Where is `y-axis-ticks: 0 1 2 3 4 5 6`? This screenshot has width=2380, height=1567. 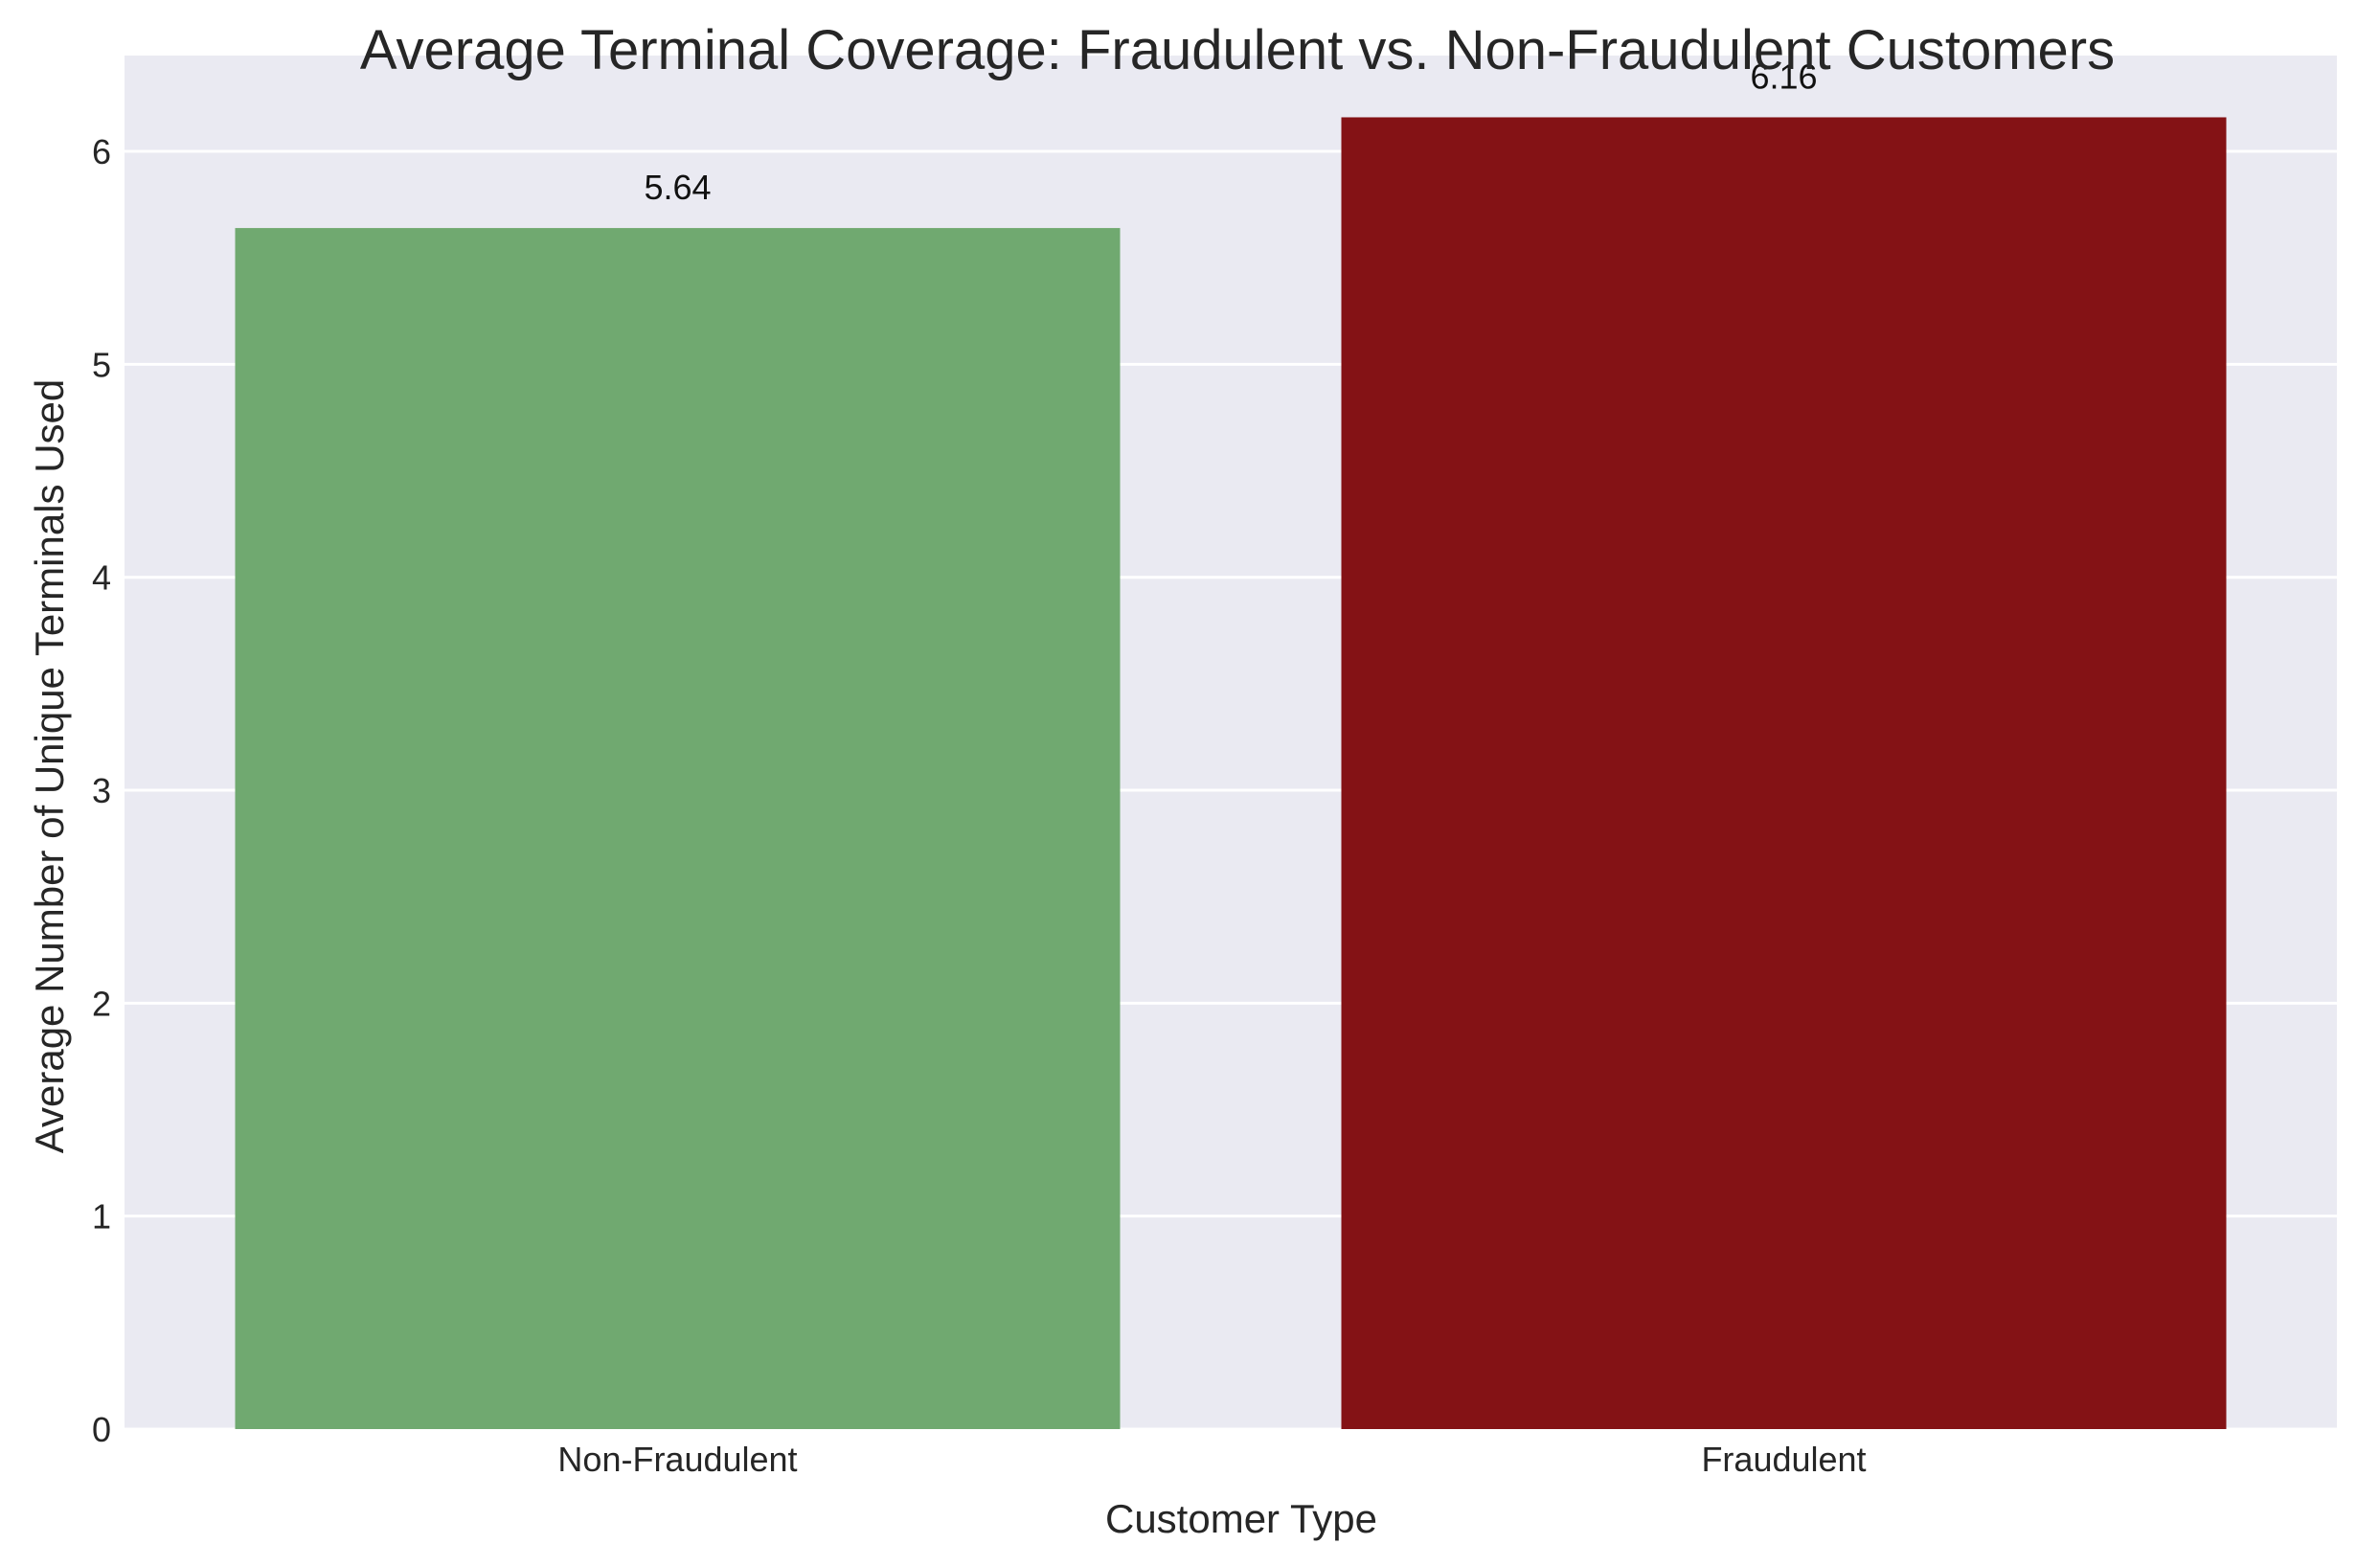 y-axis-ticks: 0 1 2 3 4 5 6 is located at coordinates (101, 790).